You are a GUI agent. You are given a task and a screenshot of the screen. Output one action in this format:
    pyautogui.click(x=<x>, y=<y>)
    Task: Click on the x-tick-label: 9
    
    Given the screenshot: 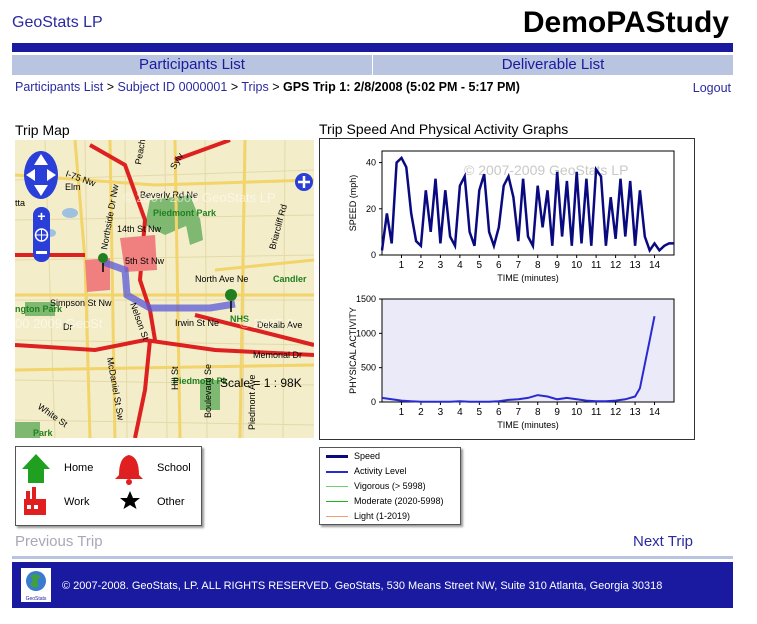 What is the action you would take?
    pyautogui.click(x=557, y=265)
    